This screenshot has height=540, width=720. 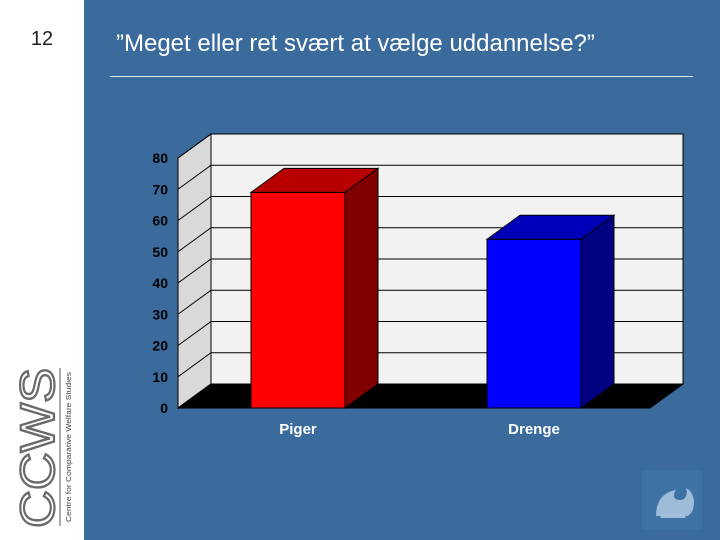 What do you see at coordinates (160, 346) in the screenshot?
I see `y-tick-label: 20` at bounding box center [160, 346].